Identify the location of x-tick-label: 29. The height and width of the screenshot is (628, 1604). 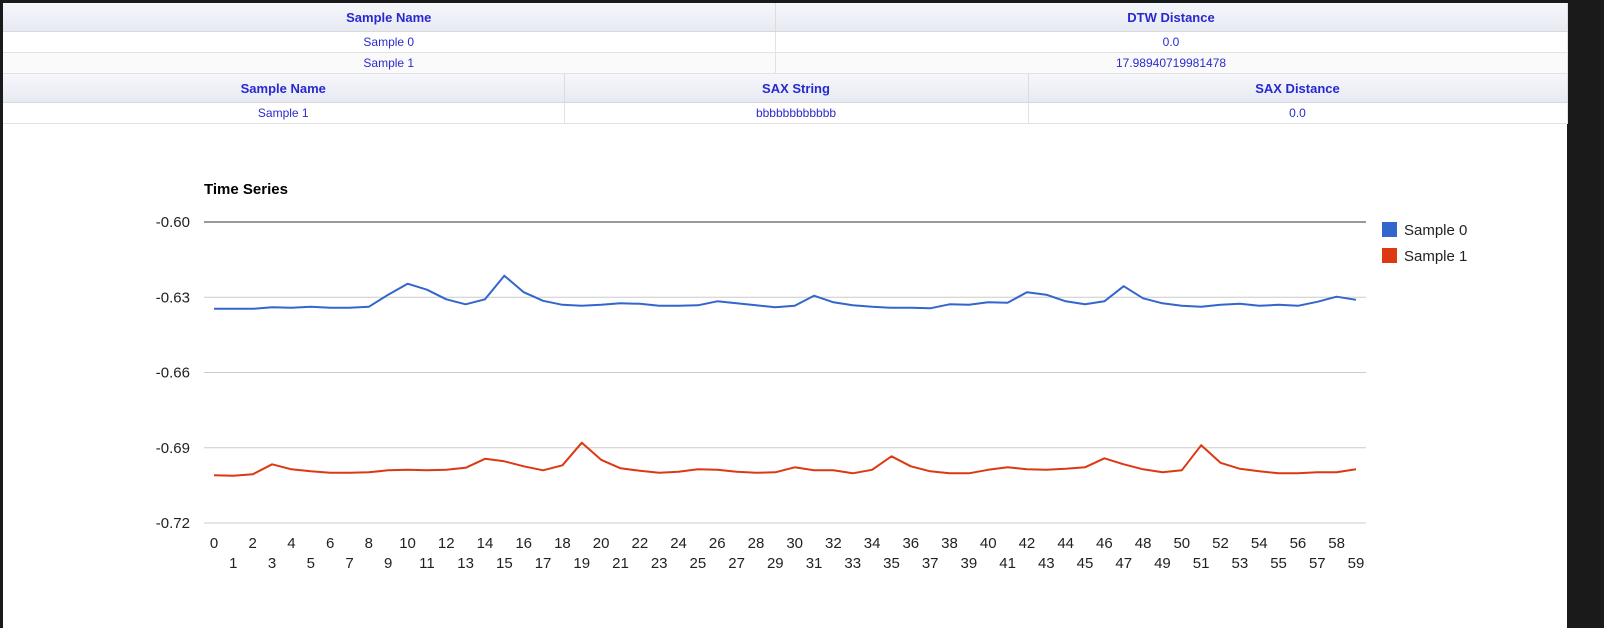
(775, 563).